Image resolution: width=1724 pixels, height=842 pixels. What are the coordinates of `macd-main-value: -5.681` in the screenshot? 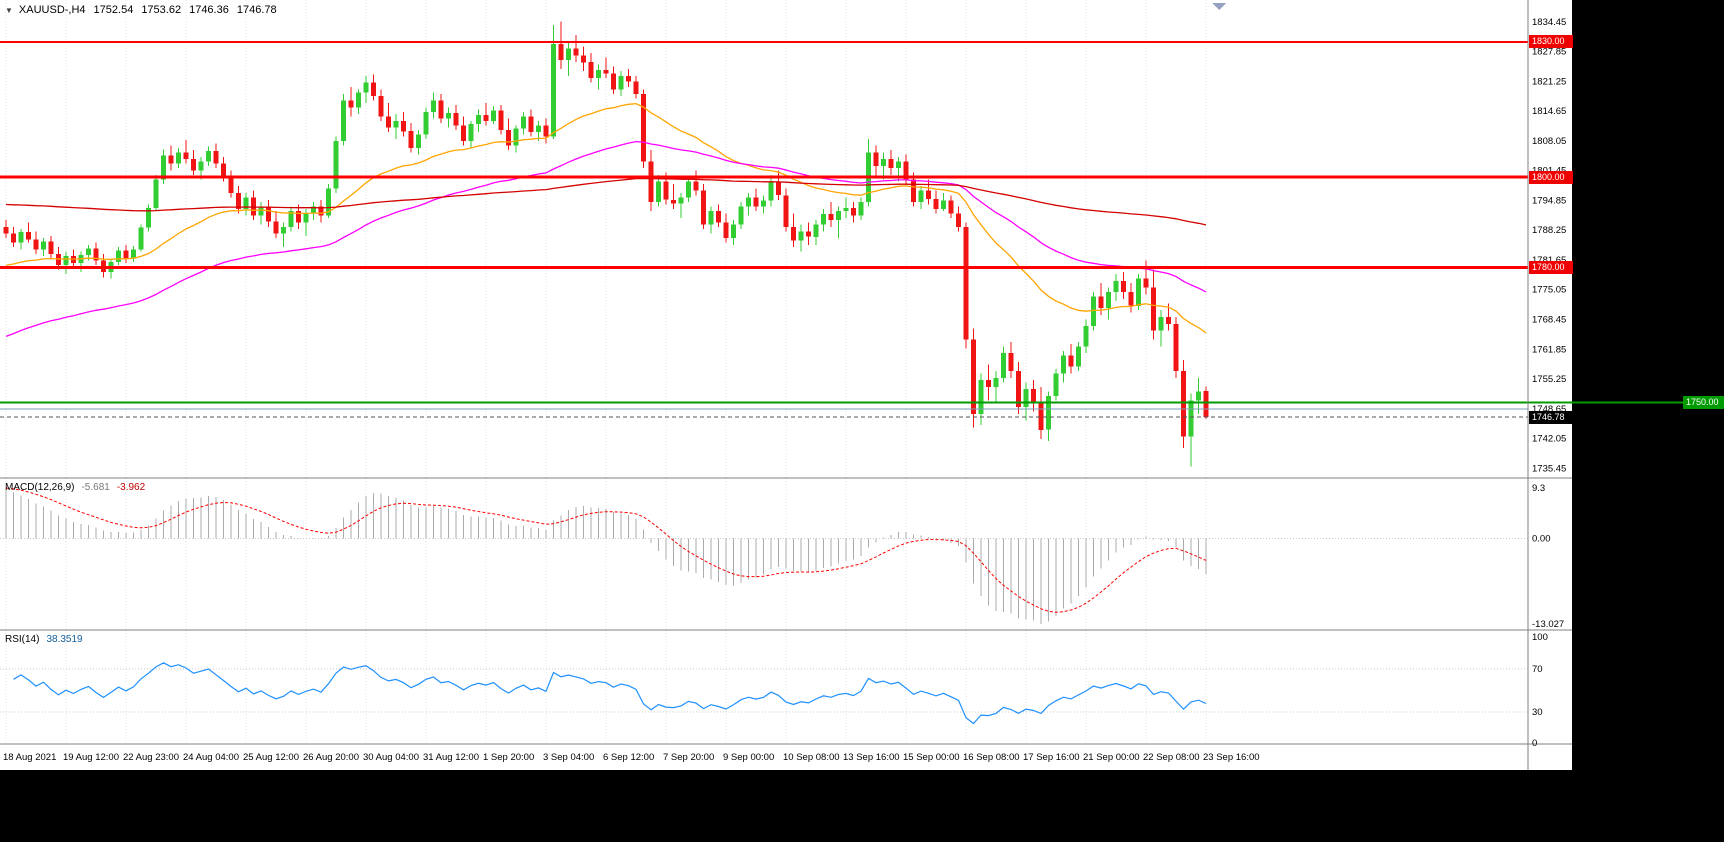 It's located at (95, 487).